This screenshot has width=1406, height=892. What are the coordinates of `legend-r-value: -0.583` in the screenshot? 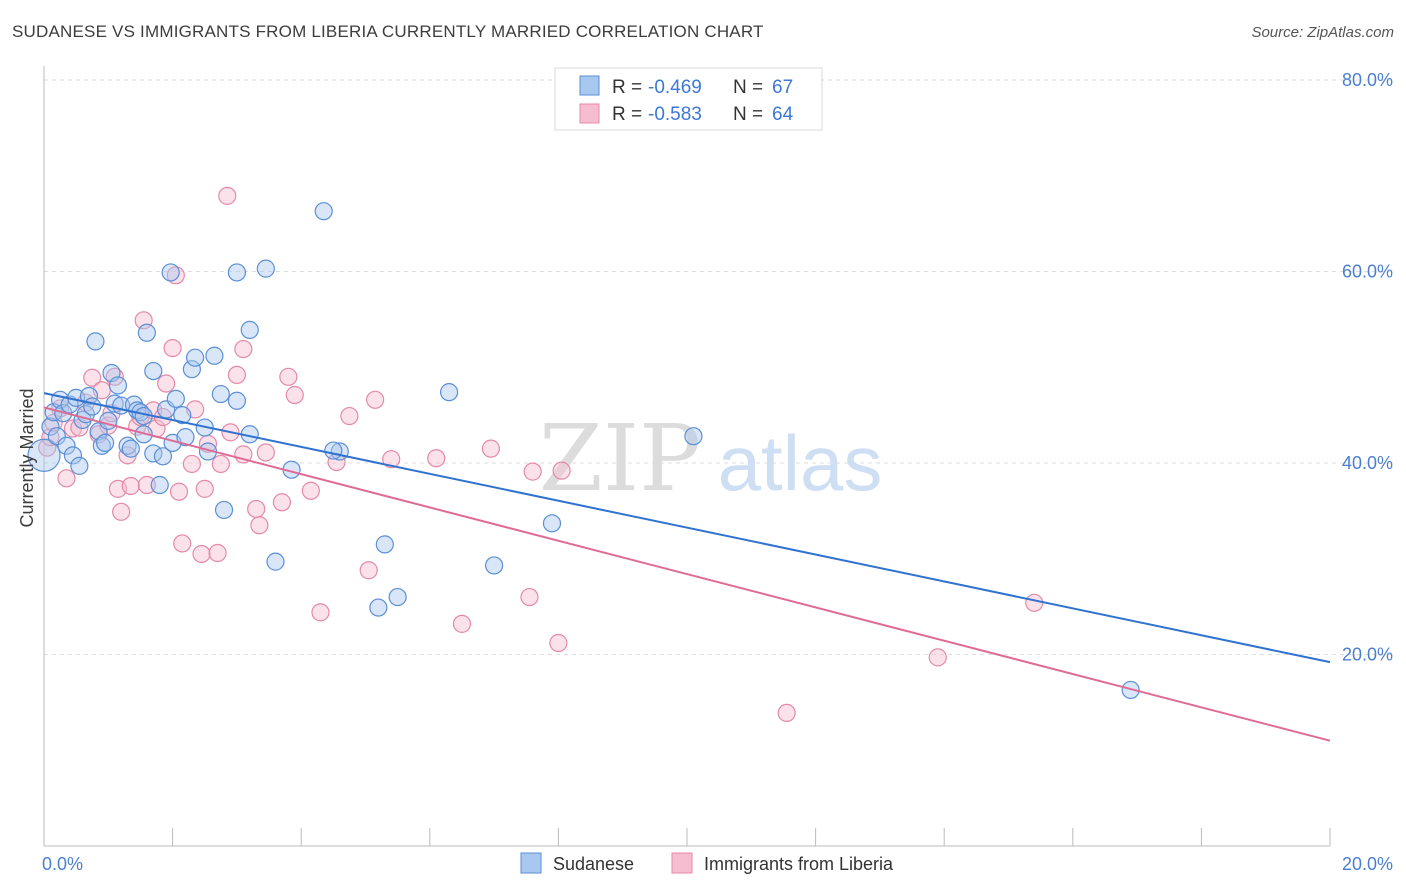 It's located at (675, 114).